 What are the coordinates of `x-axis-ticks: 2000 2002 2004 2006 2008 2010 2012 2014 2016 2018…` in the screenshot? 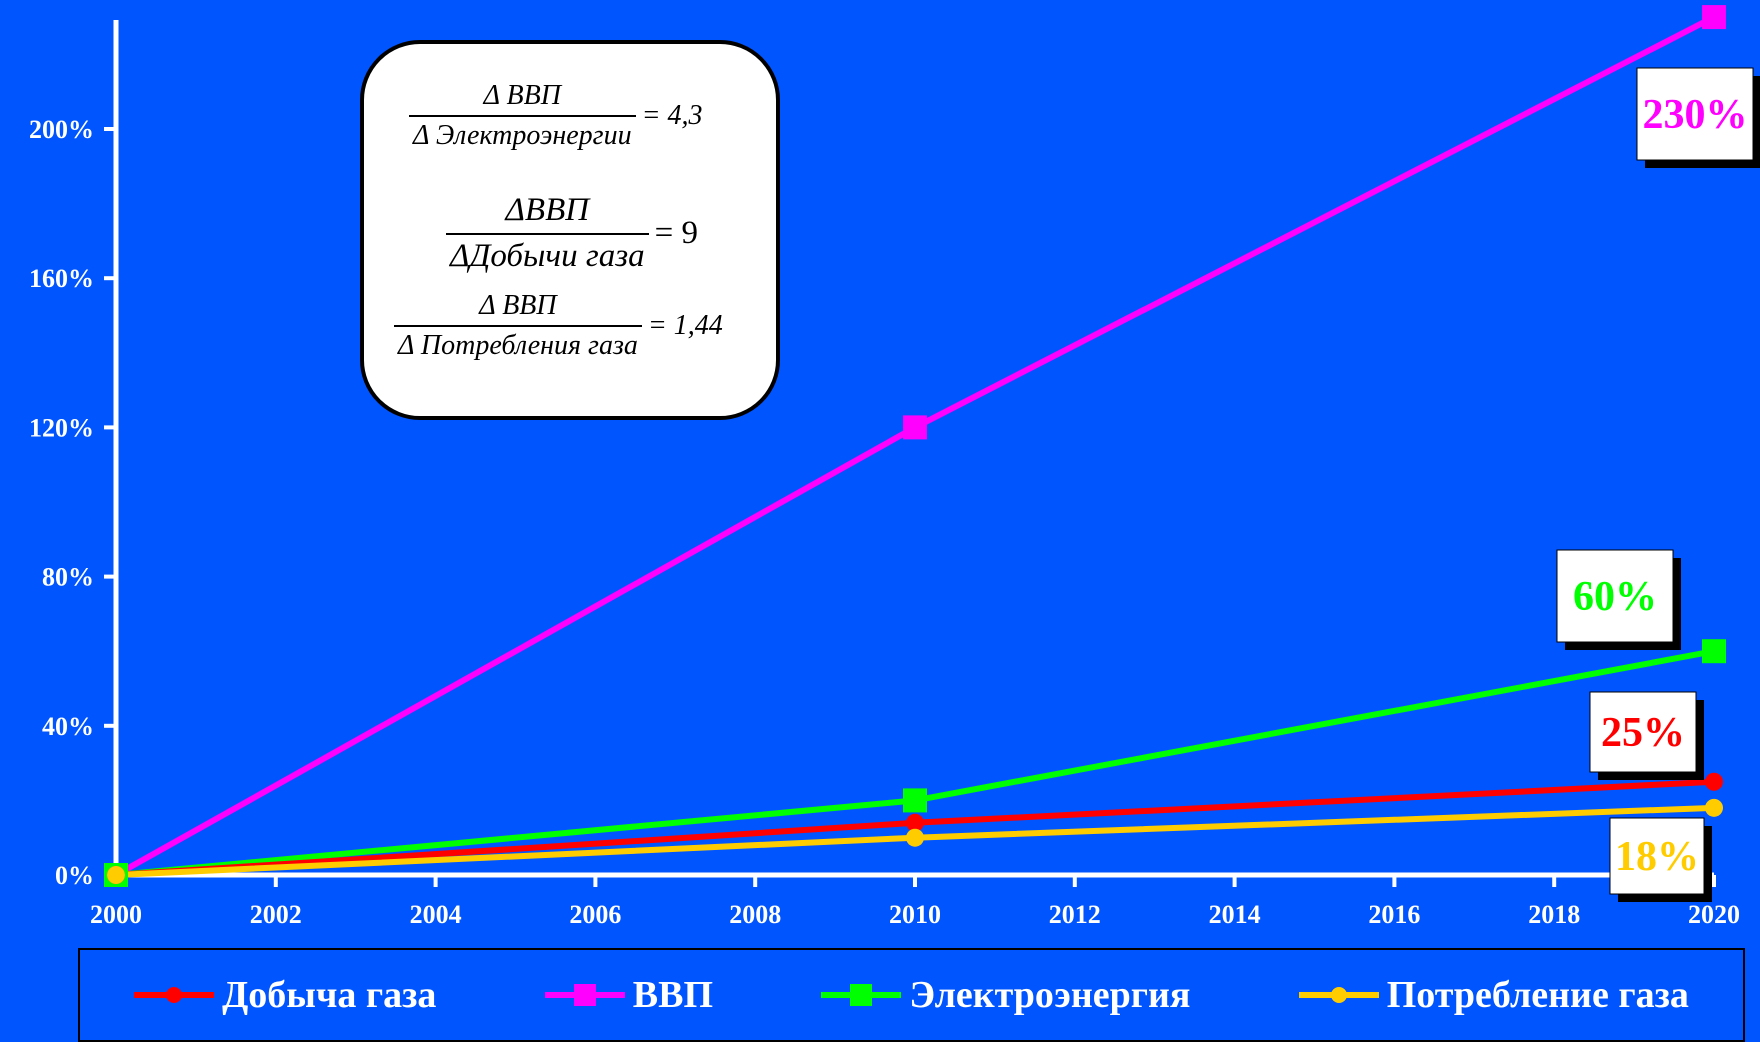 It's located at (915, 902).